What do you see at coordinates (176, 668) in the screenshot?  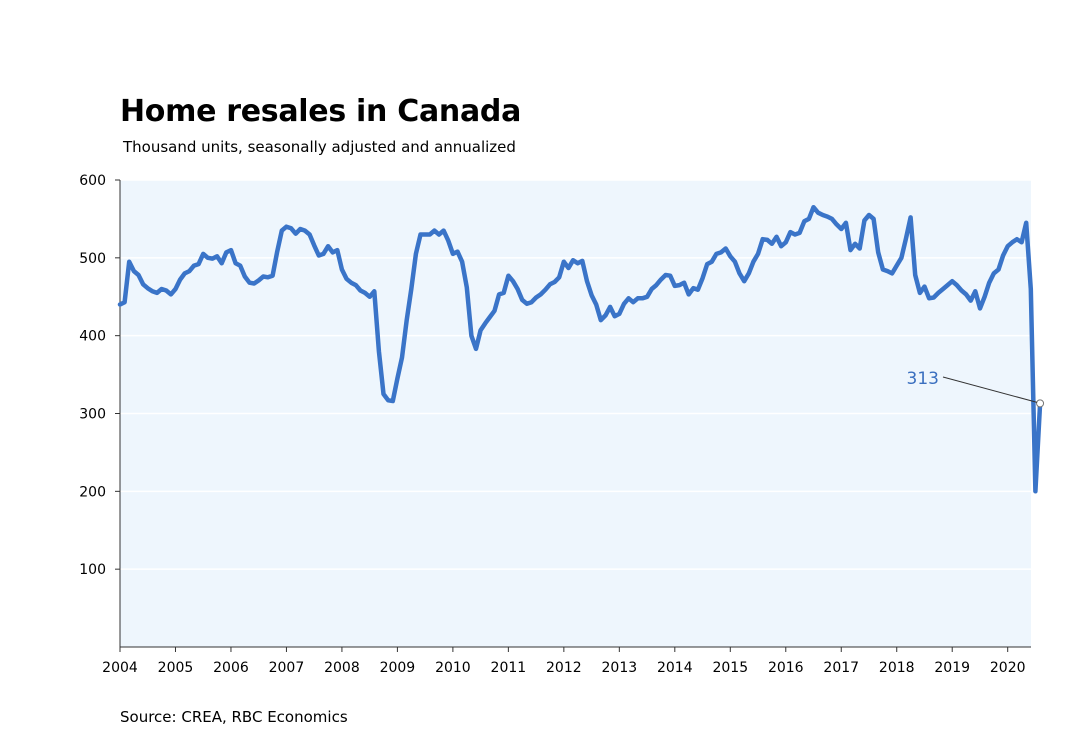 I see `x-tick-label: 2005` at bounding box center [176, 668].